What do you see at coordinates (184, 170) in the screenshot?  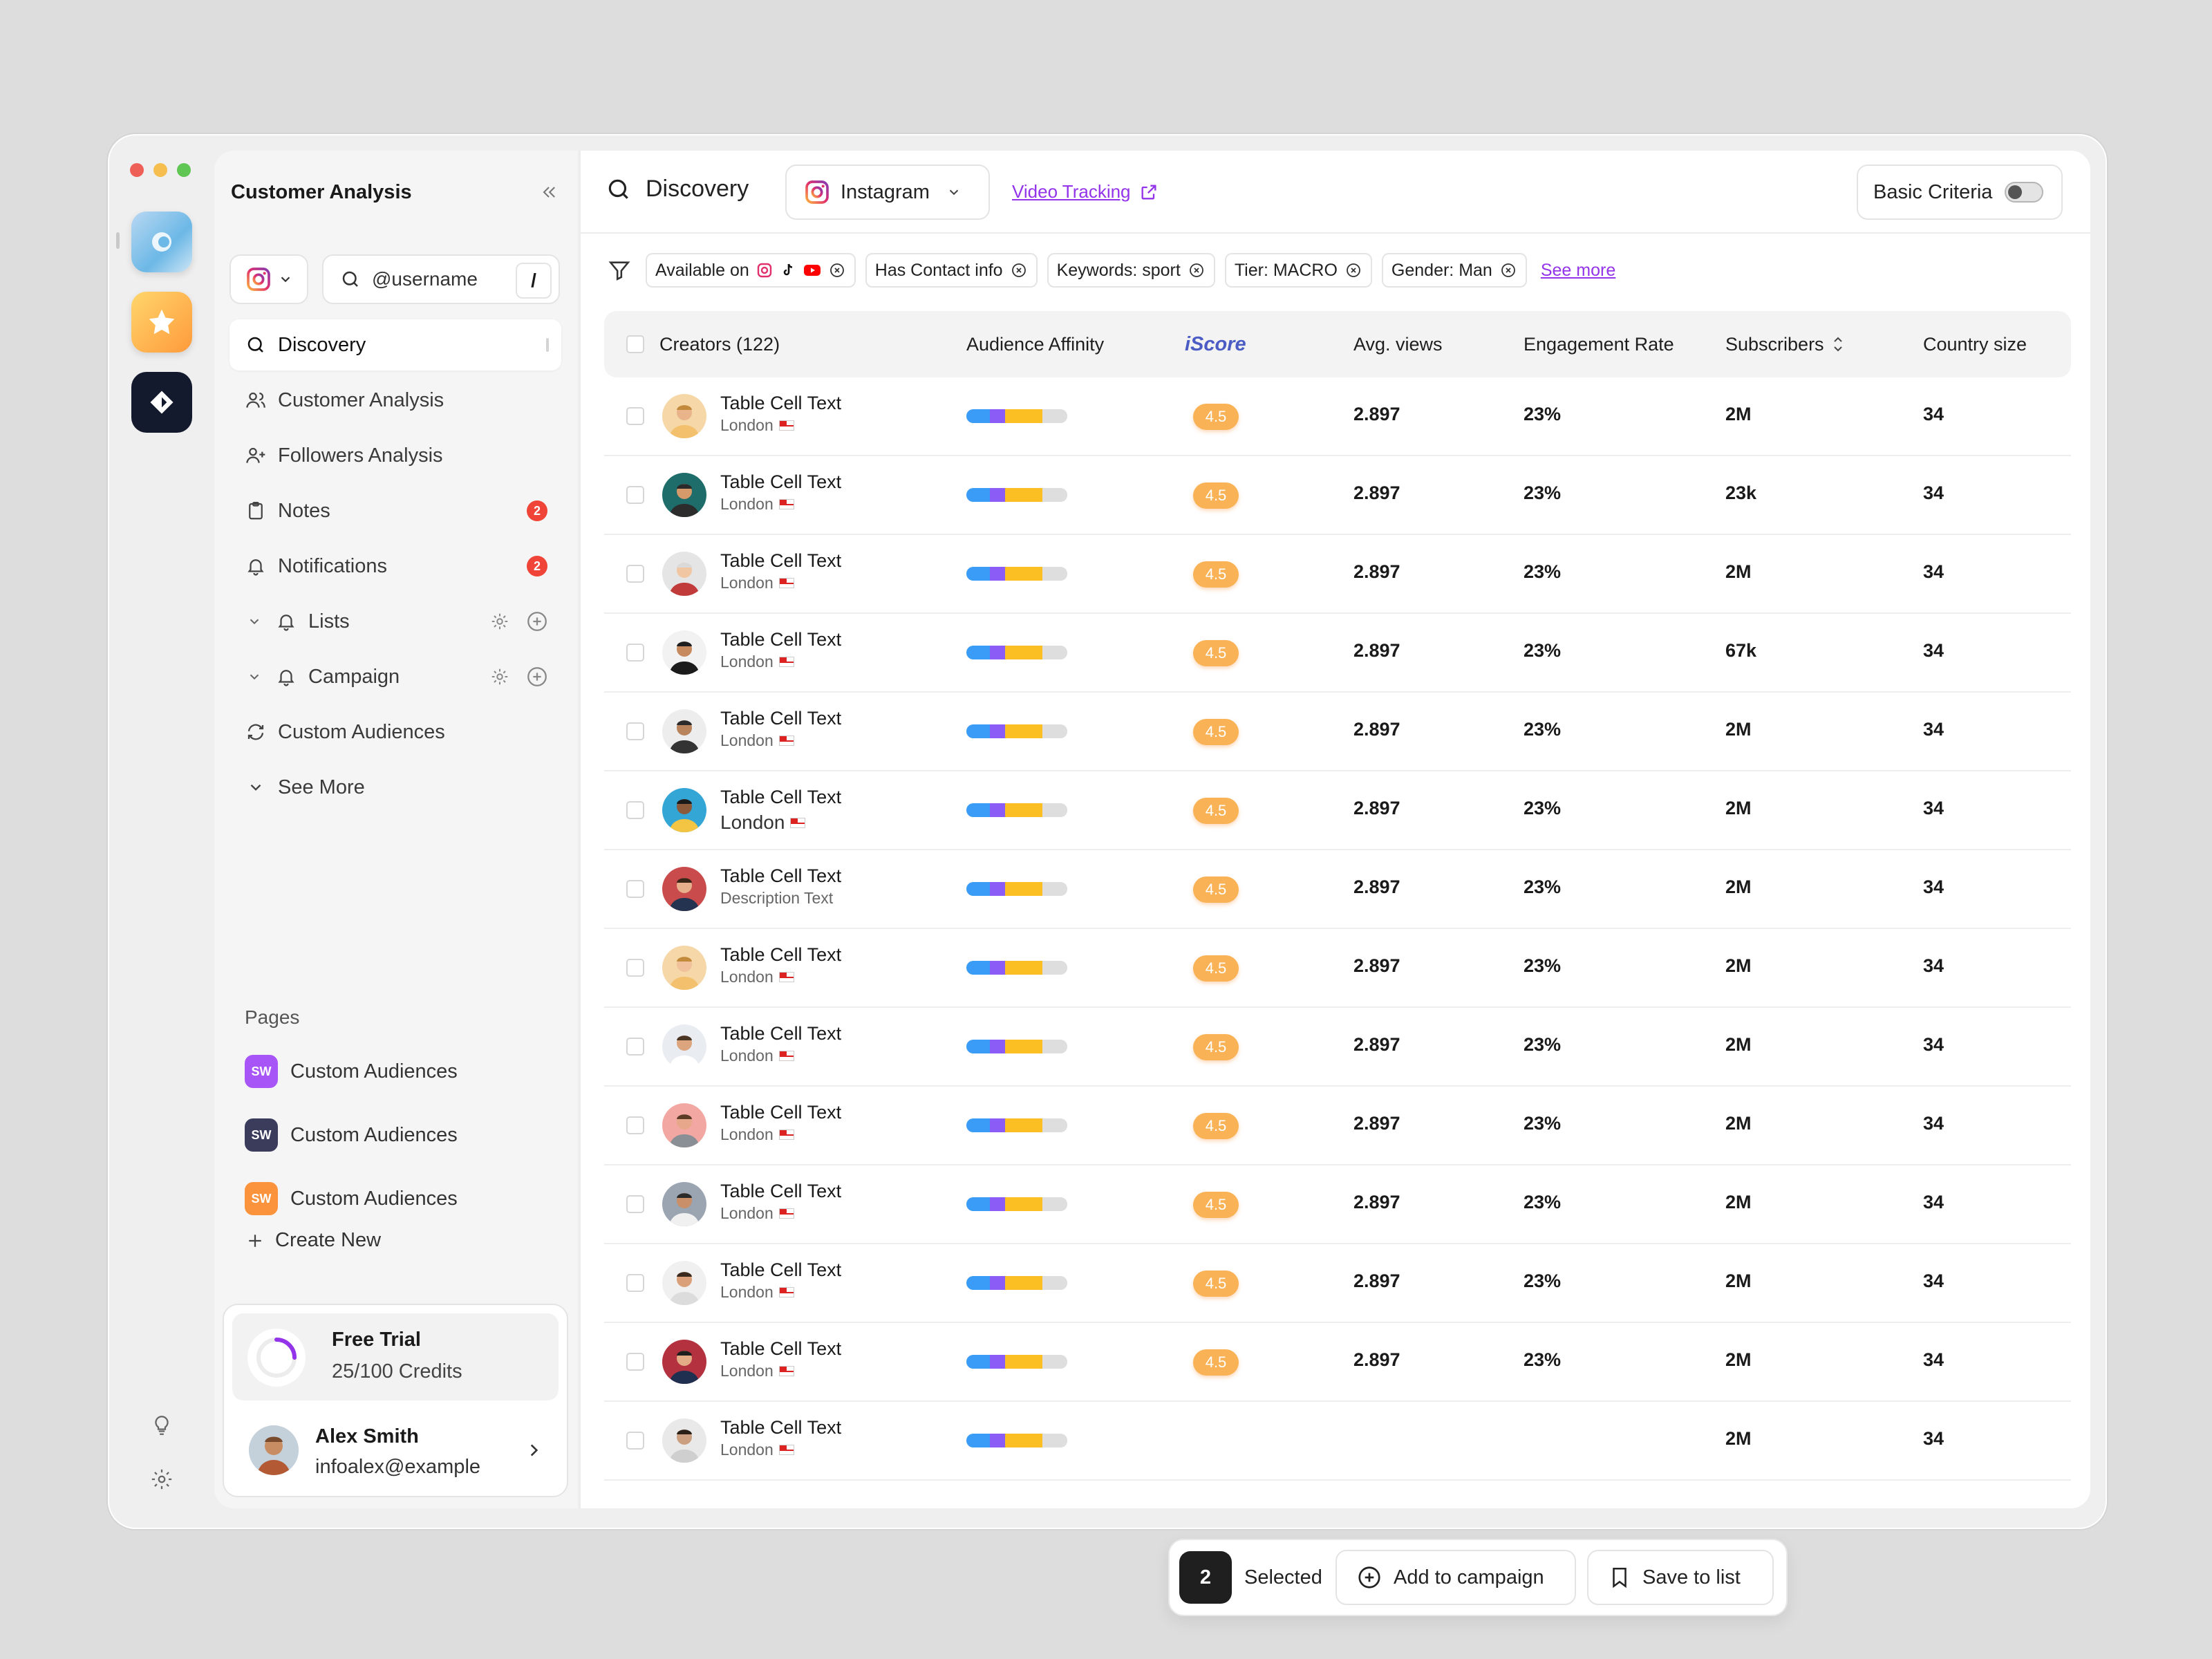 I see `maximize-window-button` at bounding box center [184, 170].